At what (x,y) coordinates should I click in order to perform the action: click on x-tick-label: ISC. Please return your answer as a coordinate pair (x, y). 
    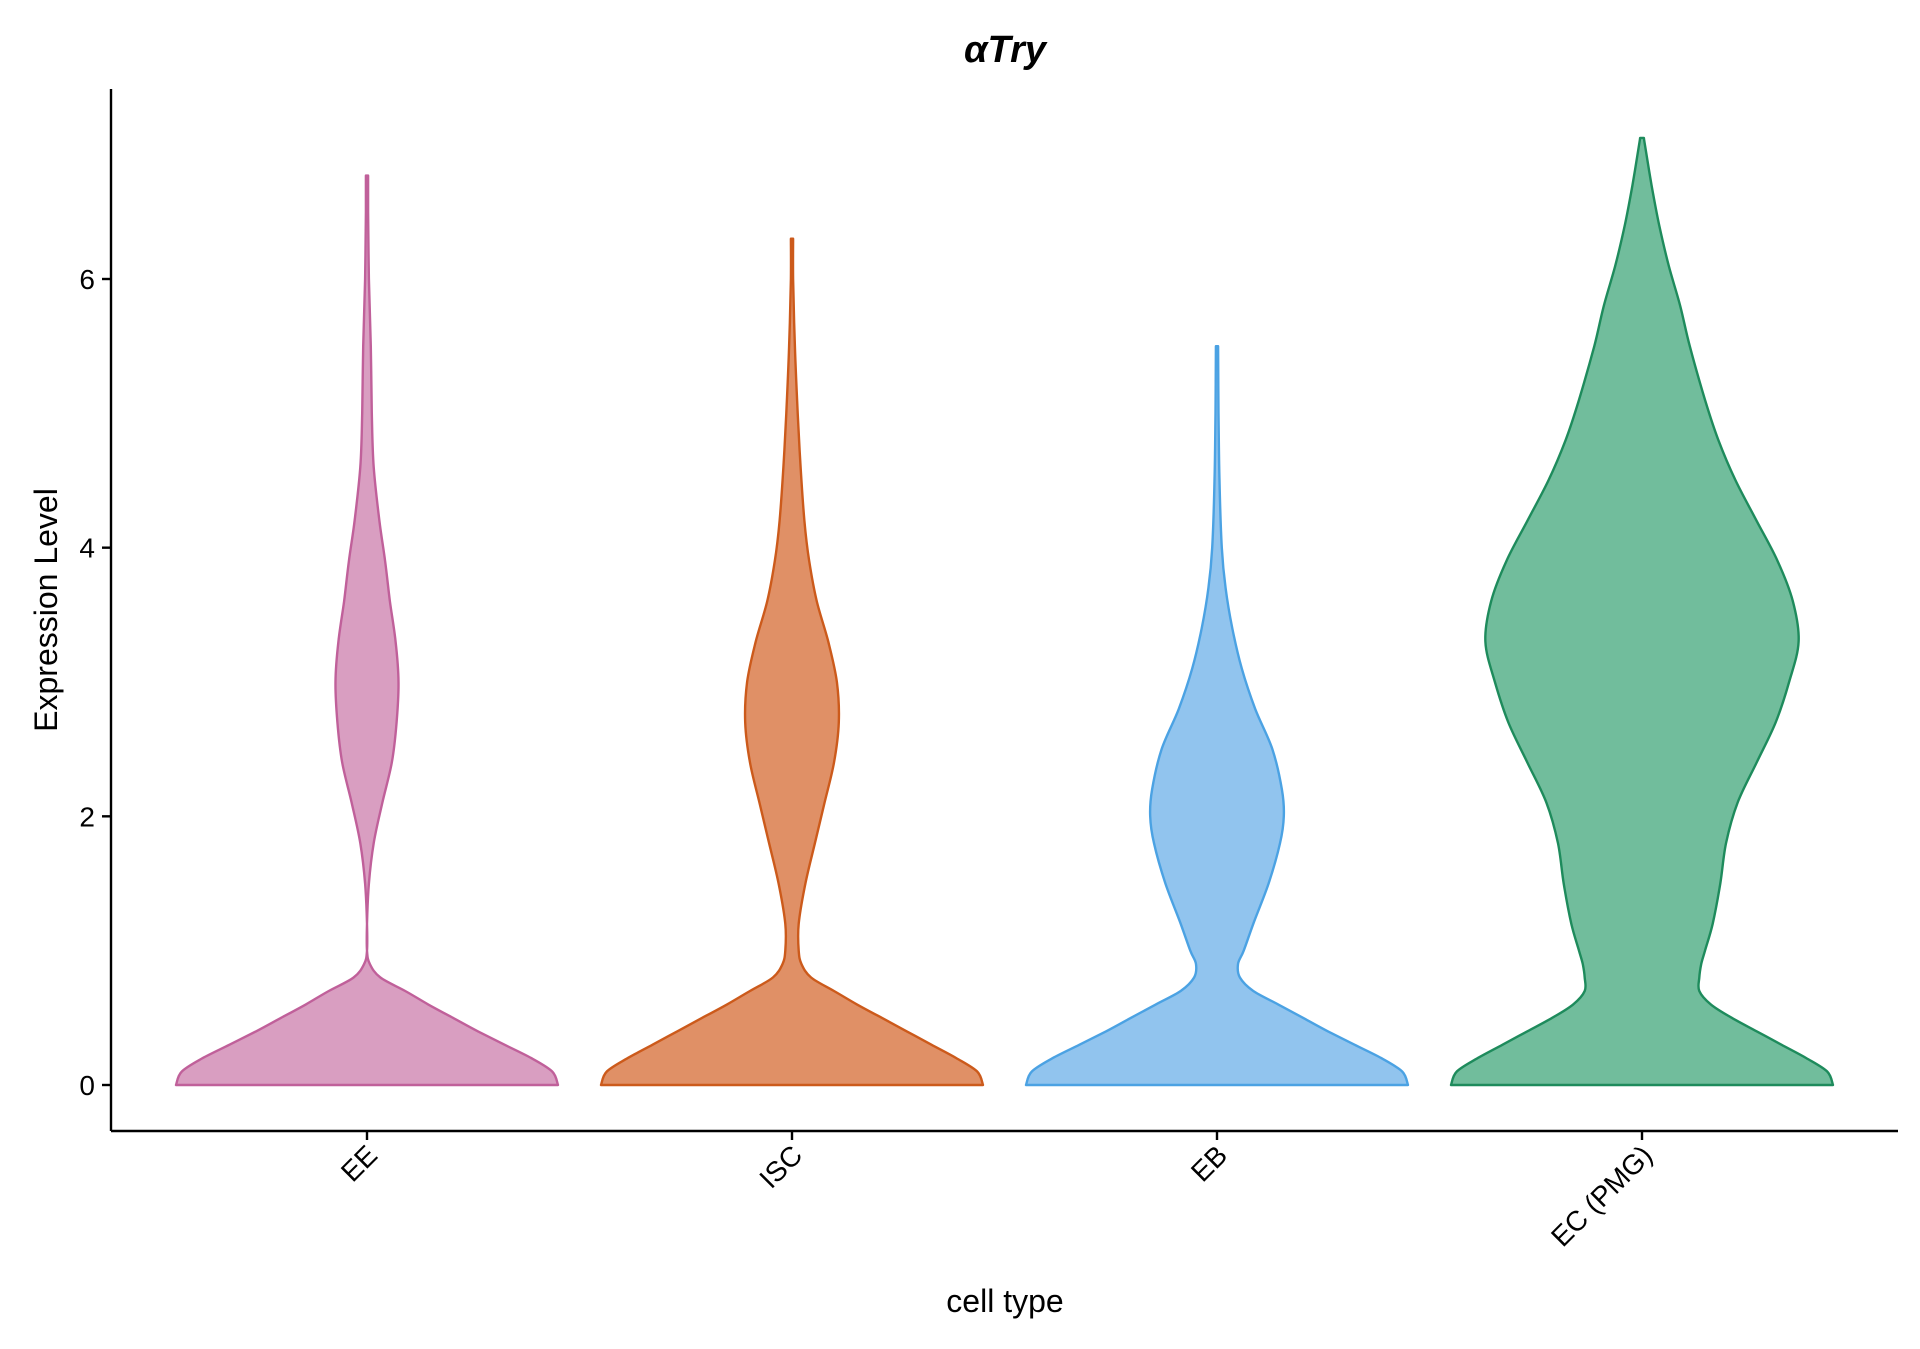
    Looking at the image, I should click on (780, 1166).